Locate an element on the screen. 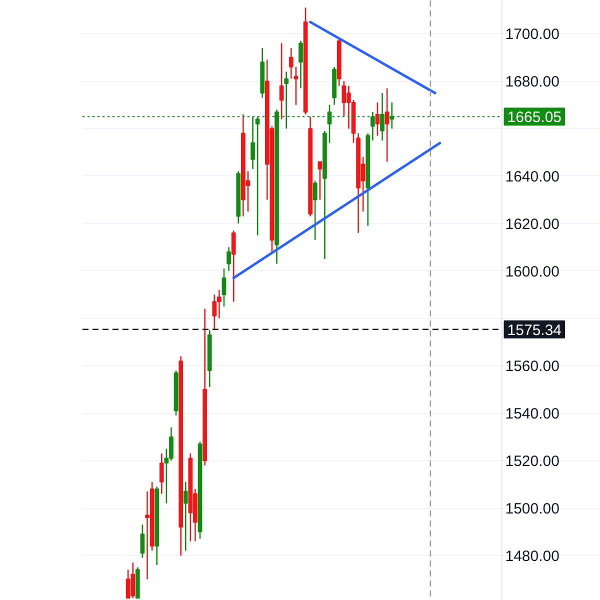 The image size is (600, 600). ref-line-label: 1665.05 is located at coordinates (534, 117).